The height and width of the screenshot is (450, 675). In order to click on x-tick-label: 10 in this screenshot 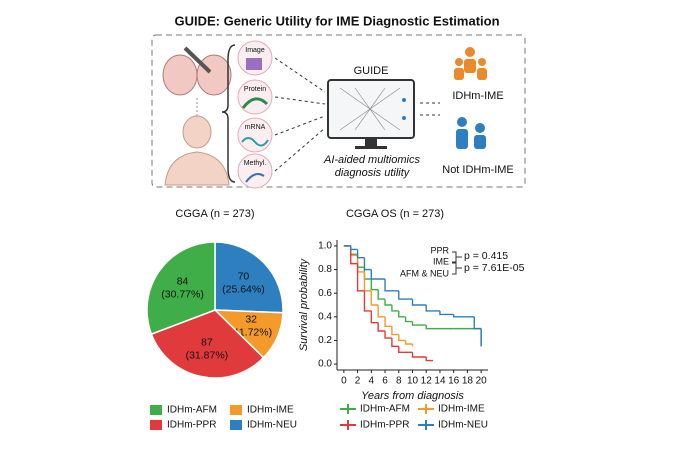, I will do `click(413, 381)`.